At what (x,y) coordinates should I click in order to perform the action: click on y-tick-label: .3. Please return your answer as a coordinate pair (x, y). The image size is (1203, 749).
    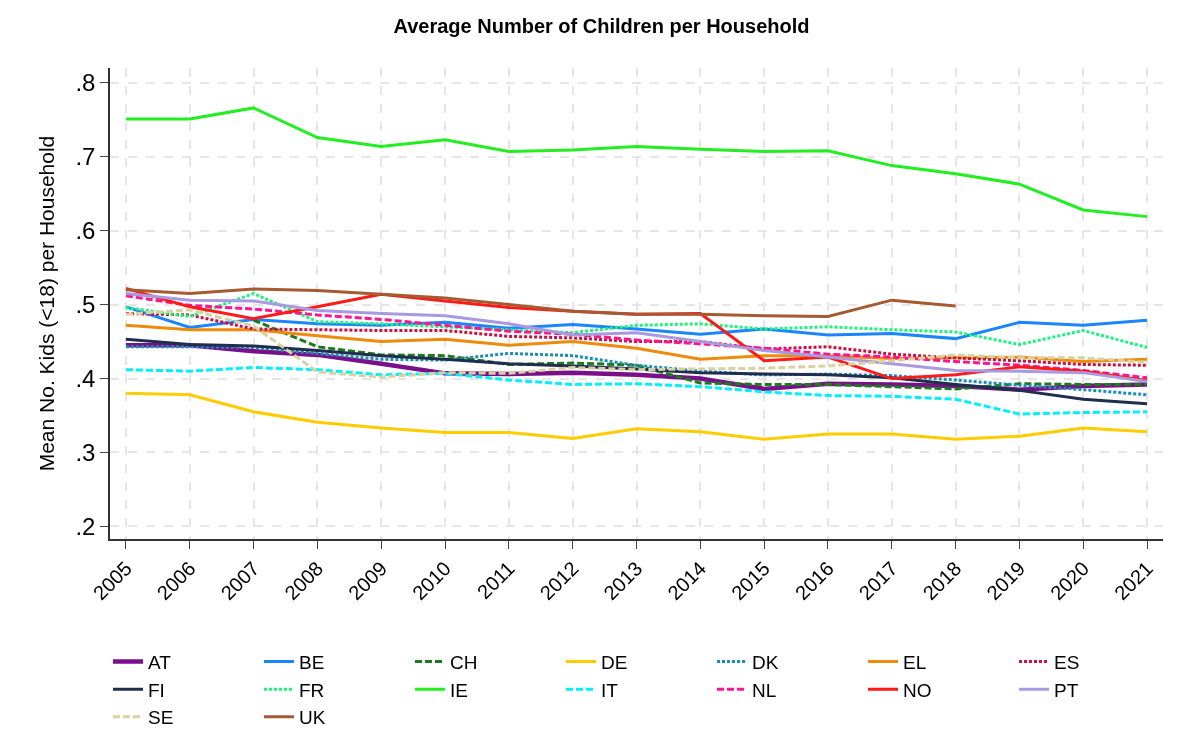
    Looking at the image, I should click on (85, 452).